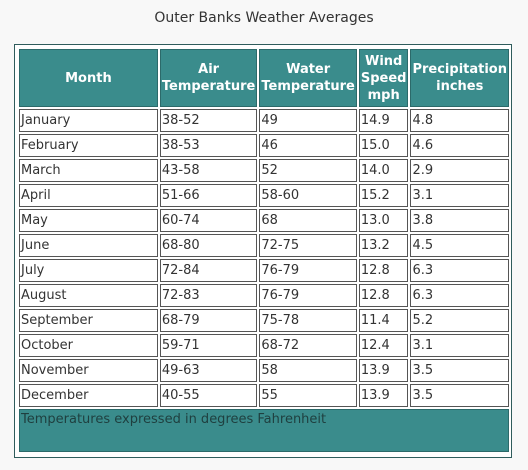 This screenshot has height=470, width=528. What do you see at coordinates (459, 320) in the screenshot?
I see `cell-precip: 5.2` at bounding box center [459, 320].